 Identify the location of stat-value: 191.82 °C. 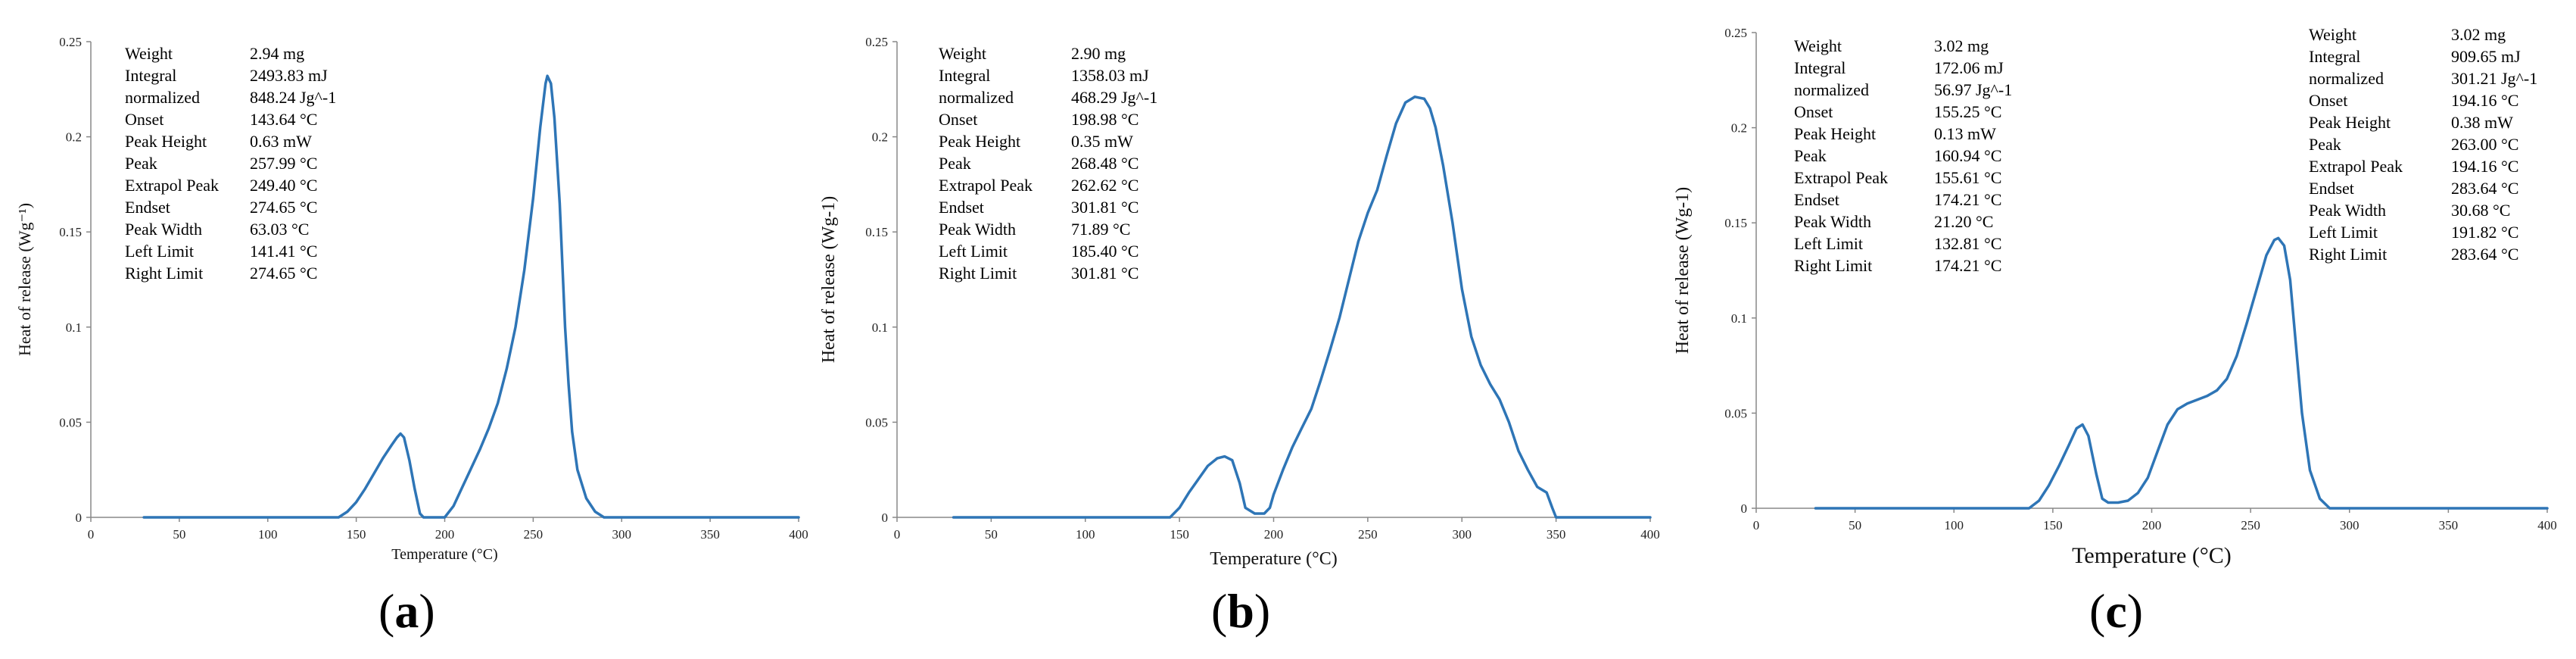
(2484, 232).